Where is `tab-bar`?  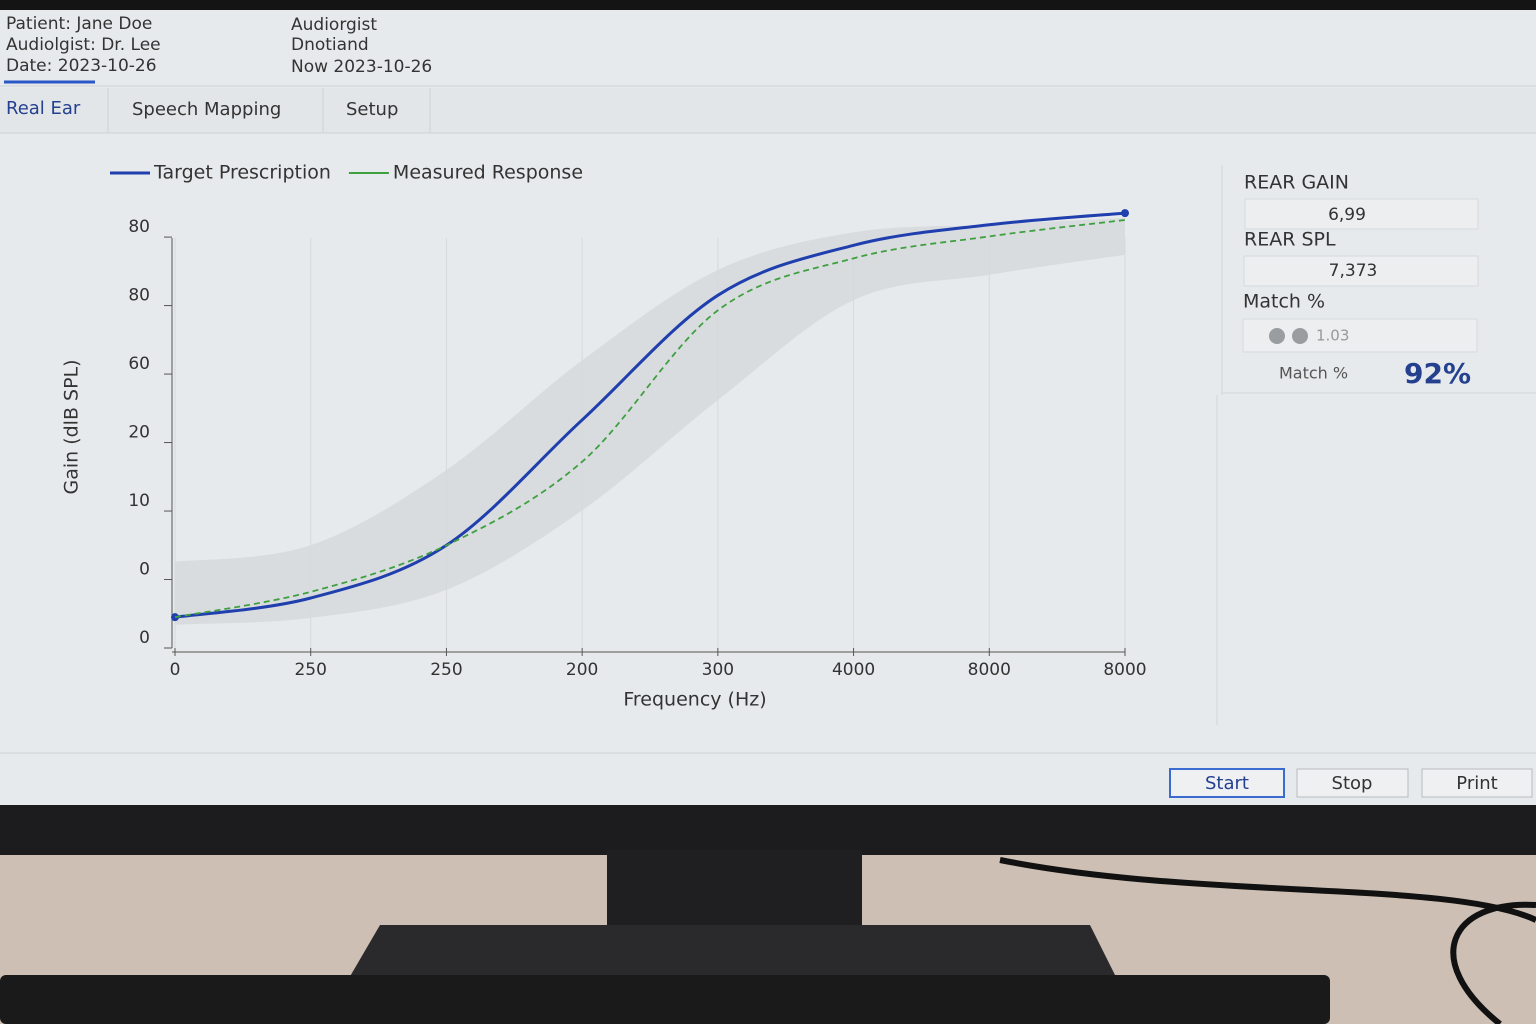 tab-bar is located at coordinates (768, 110).